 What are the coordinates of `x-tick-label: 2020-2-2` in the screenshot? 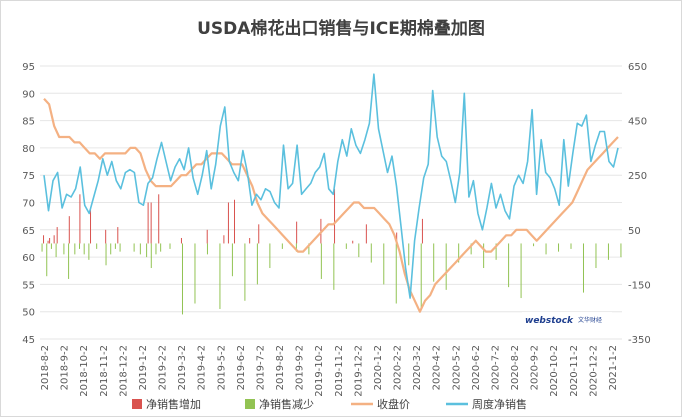 It's located at (398, 367).